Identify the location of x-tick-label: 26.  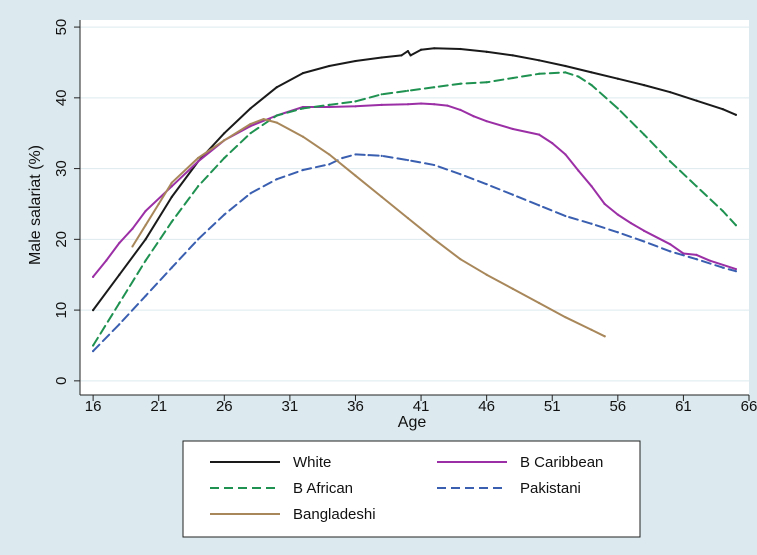
(224, 406).